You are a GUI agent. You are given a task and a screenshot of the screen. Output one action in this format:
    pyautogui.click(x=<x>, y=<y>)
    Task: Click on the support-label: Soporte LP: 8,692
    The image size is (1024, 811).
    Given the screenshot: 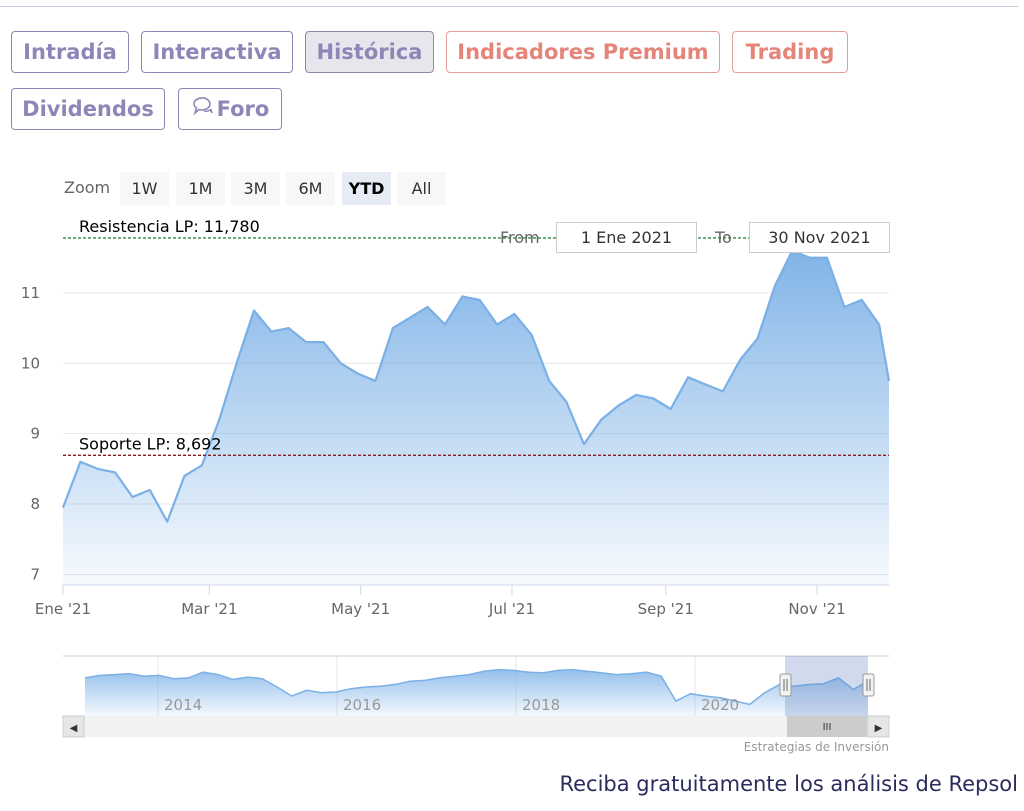 What is the action you would take?
    pyautogui.click(x=150, y=443)
    